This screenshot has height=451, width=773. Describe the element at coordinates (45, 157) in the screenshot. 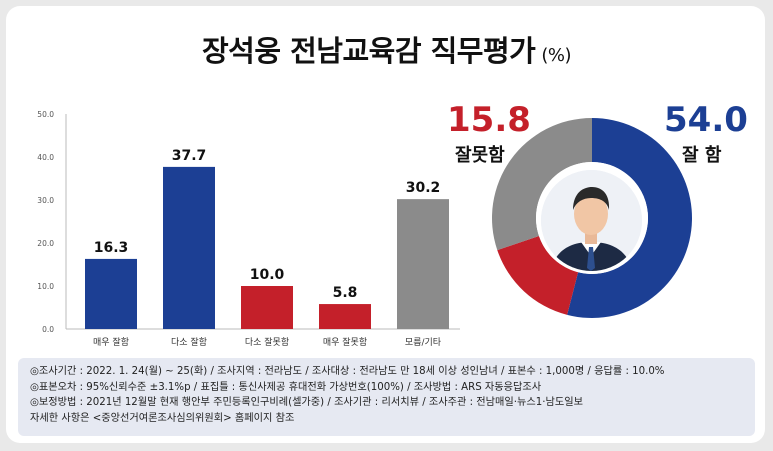

I see `y-tick-label: 40.0` at that location.